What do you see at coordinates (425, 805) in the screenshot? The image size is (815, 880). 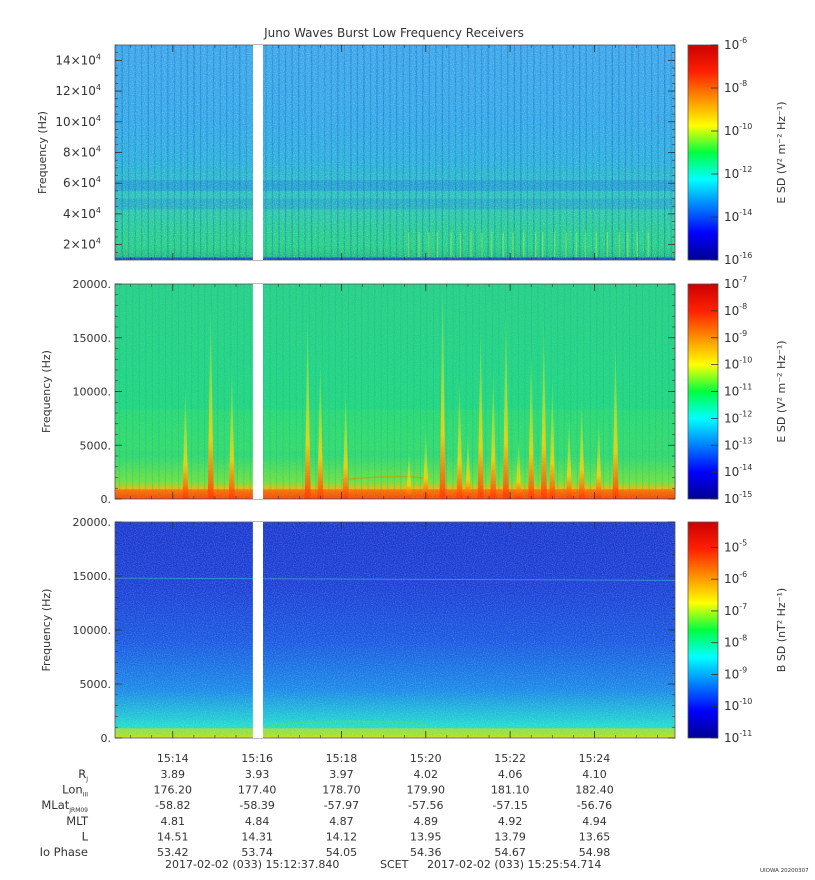 I see `ephemeris-value: -57.56` at bounding box center [425, 805].